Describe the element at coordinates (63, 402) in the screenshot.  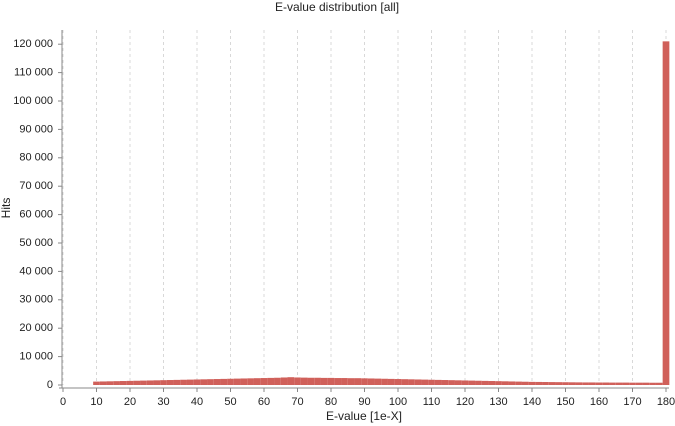
I see `x-tick-label: 0` at that location.